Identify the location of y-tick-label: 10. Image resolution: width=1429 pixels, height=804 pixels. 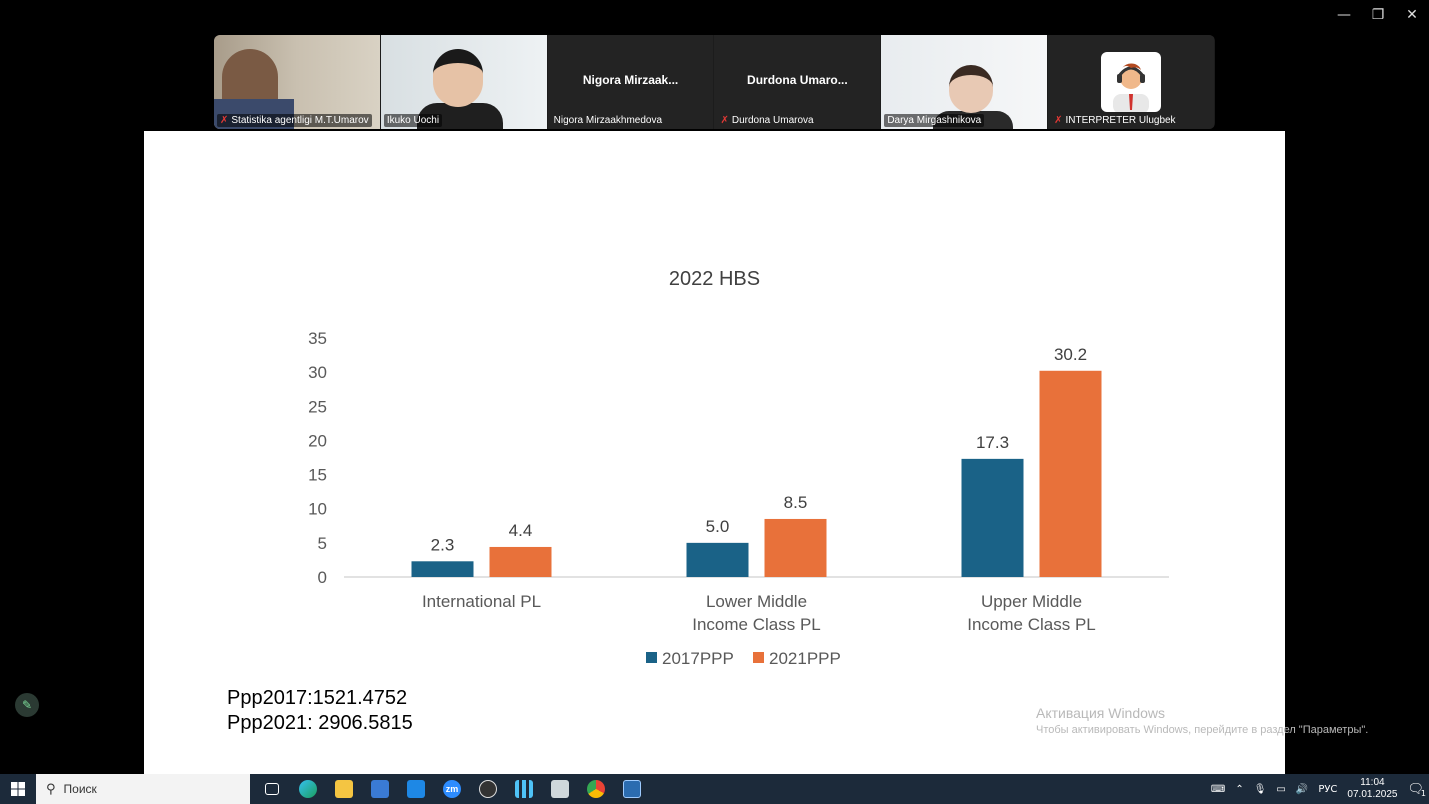
(317, 509).